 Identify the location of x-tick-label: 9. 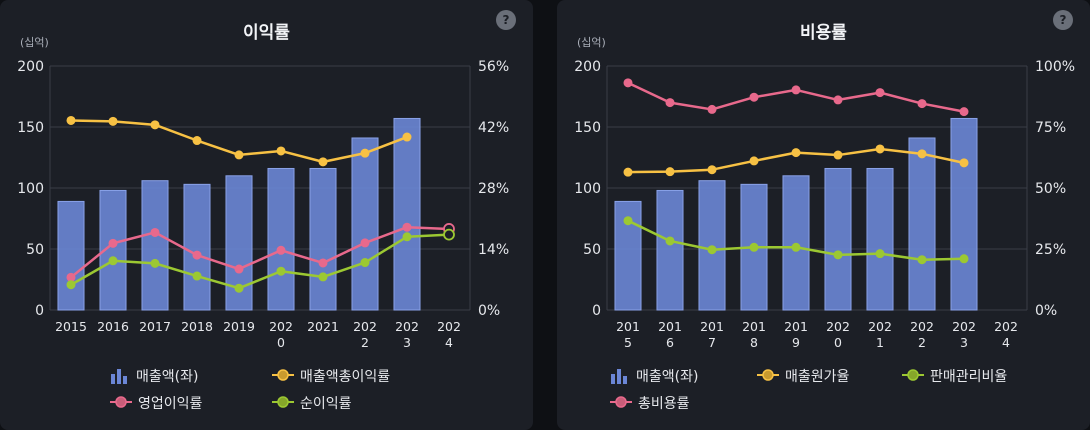
(796, 342).